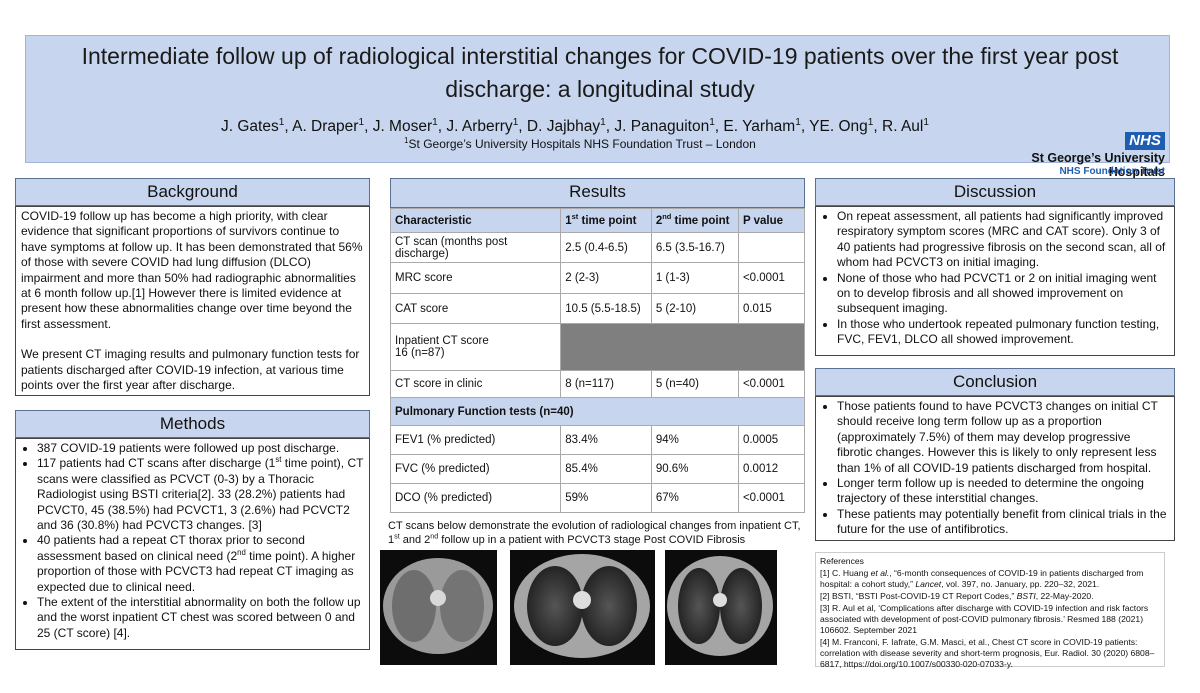 Image resolution: width=1200 pixels, height=693 pixels. I want to click on text-run: BSTI, so click(1026, 596).